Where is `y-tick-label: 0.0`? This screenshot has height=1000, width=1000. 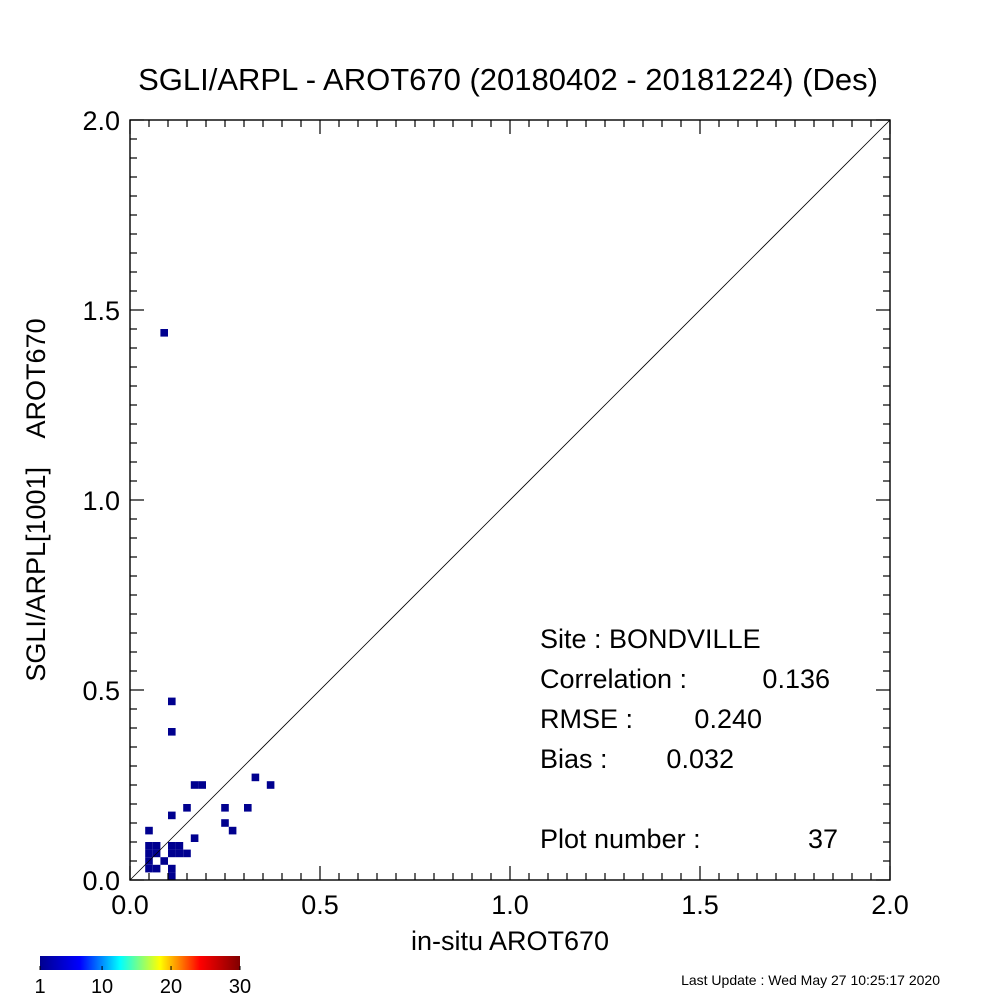
y-tick-label: 0.0 is located at coordinates (101, 881).